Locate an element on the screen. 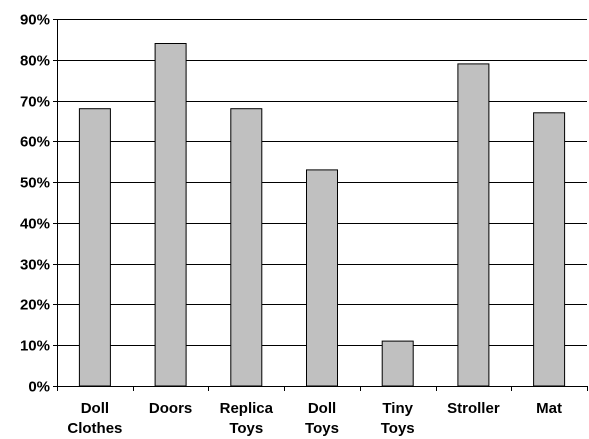  x-tick-label-line: Doors is located at coordinates (170, 408).